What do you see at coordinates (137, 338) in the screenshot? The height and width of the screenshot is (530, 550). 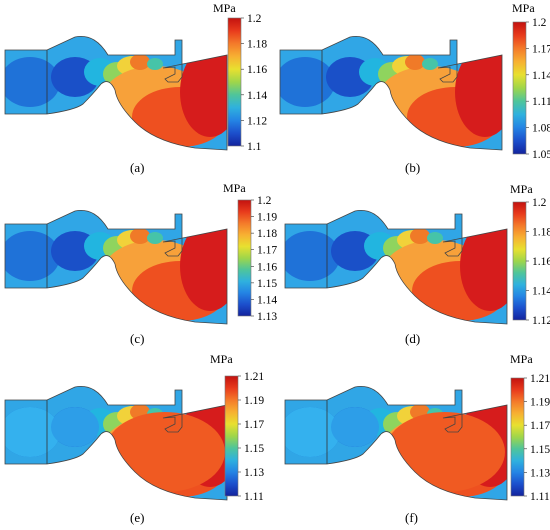 I see `caption-c: (c)` at bounding box center [137, 338].